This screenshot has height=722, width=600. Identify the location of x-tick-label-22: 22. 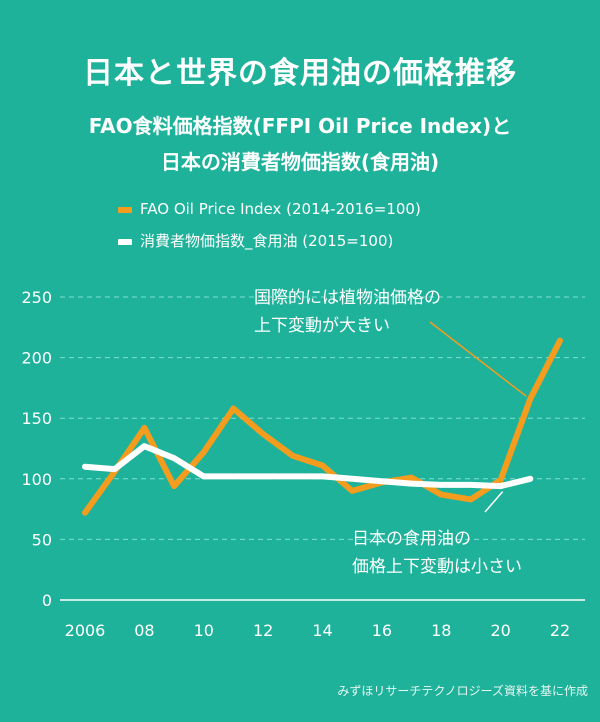
(560, 630).